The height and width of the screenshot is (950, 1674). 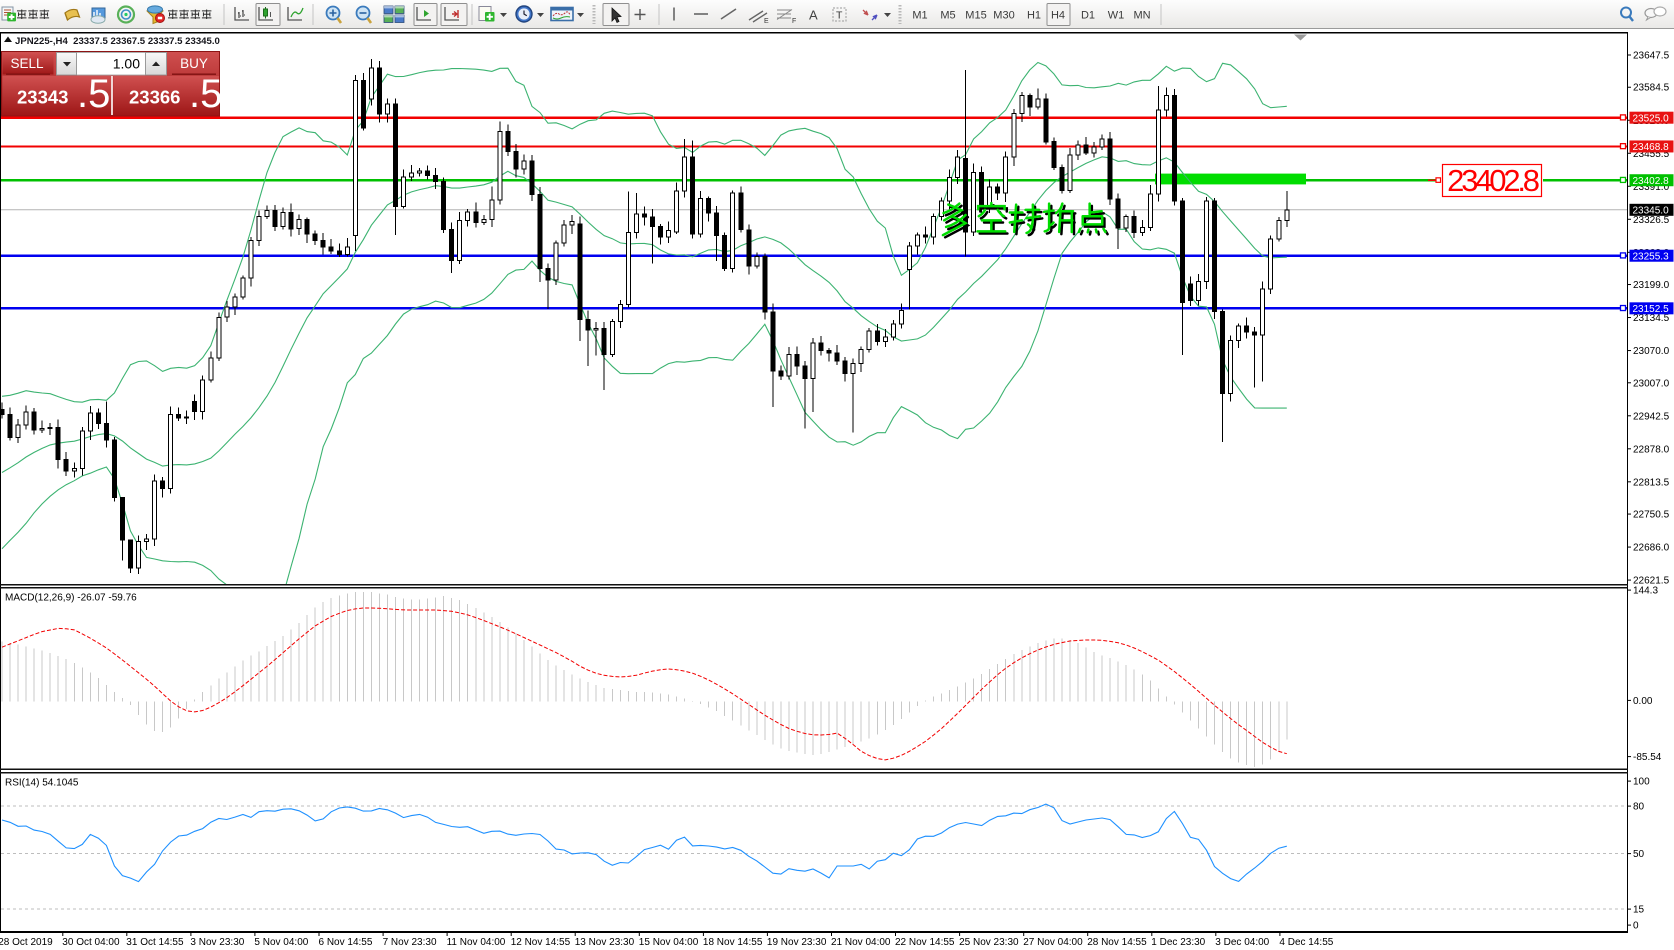 What do you see at coordinates (1639, 854) in the screenshot?
I see `svg-text: 50` at bounding box center [1639, 854].